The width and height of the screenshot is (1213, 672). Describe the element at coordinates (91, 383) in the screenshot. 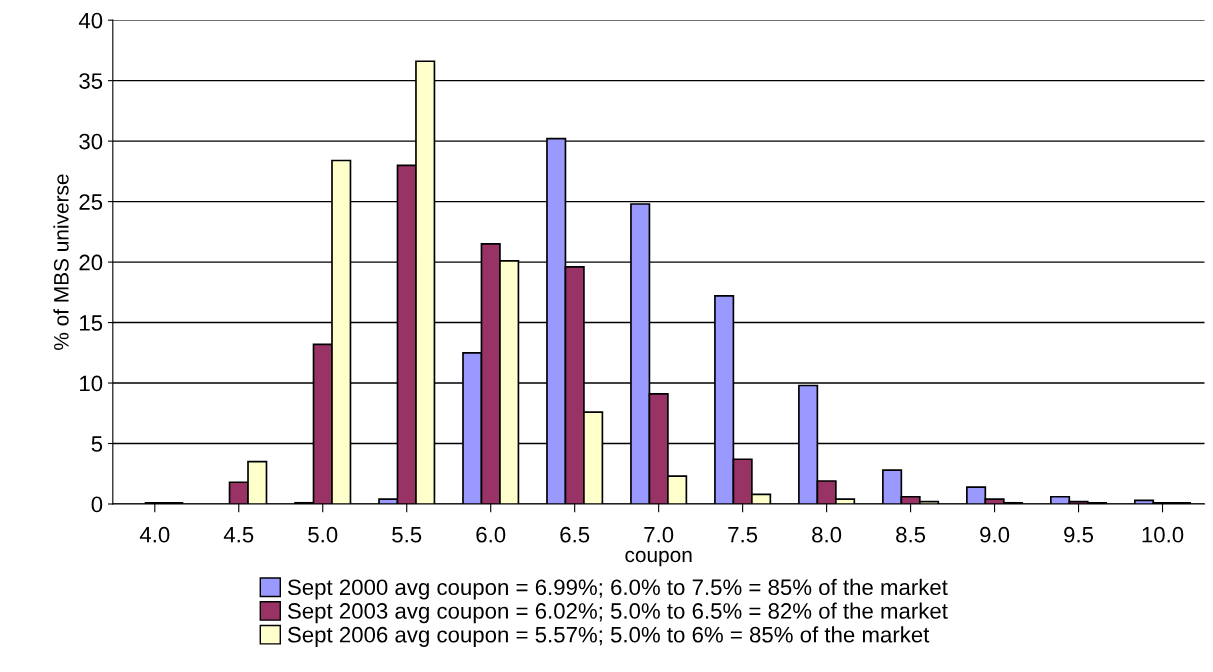

I see `y-tick-label: 10` at that location.